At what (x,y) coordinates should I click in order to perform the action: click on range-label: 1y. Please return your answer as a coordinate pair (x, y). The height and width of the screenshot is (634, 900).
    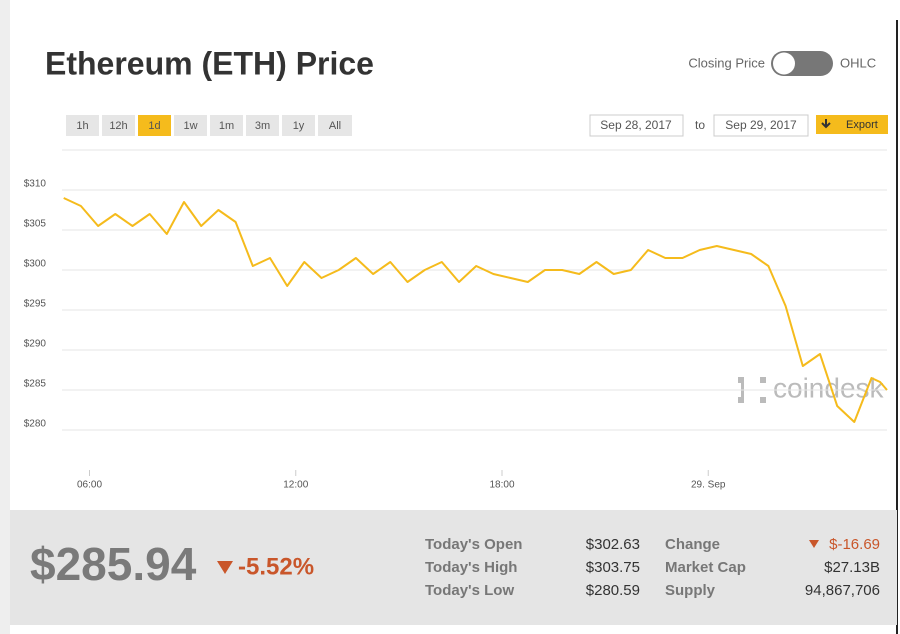
    Looking at the image, I should click on (299, 126).